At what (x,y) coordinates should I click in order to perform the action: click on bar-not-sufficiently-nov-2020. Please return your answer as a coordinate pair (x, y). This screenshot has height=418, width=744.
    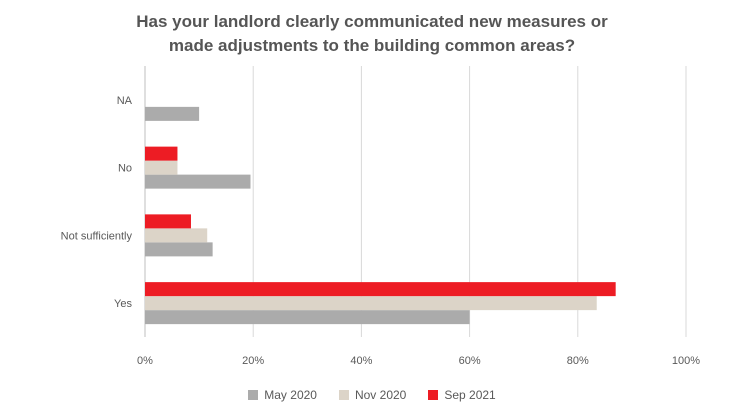
    Looking at the image, I should click on (176, 235).